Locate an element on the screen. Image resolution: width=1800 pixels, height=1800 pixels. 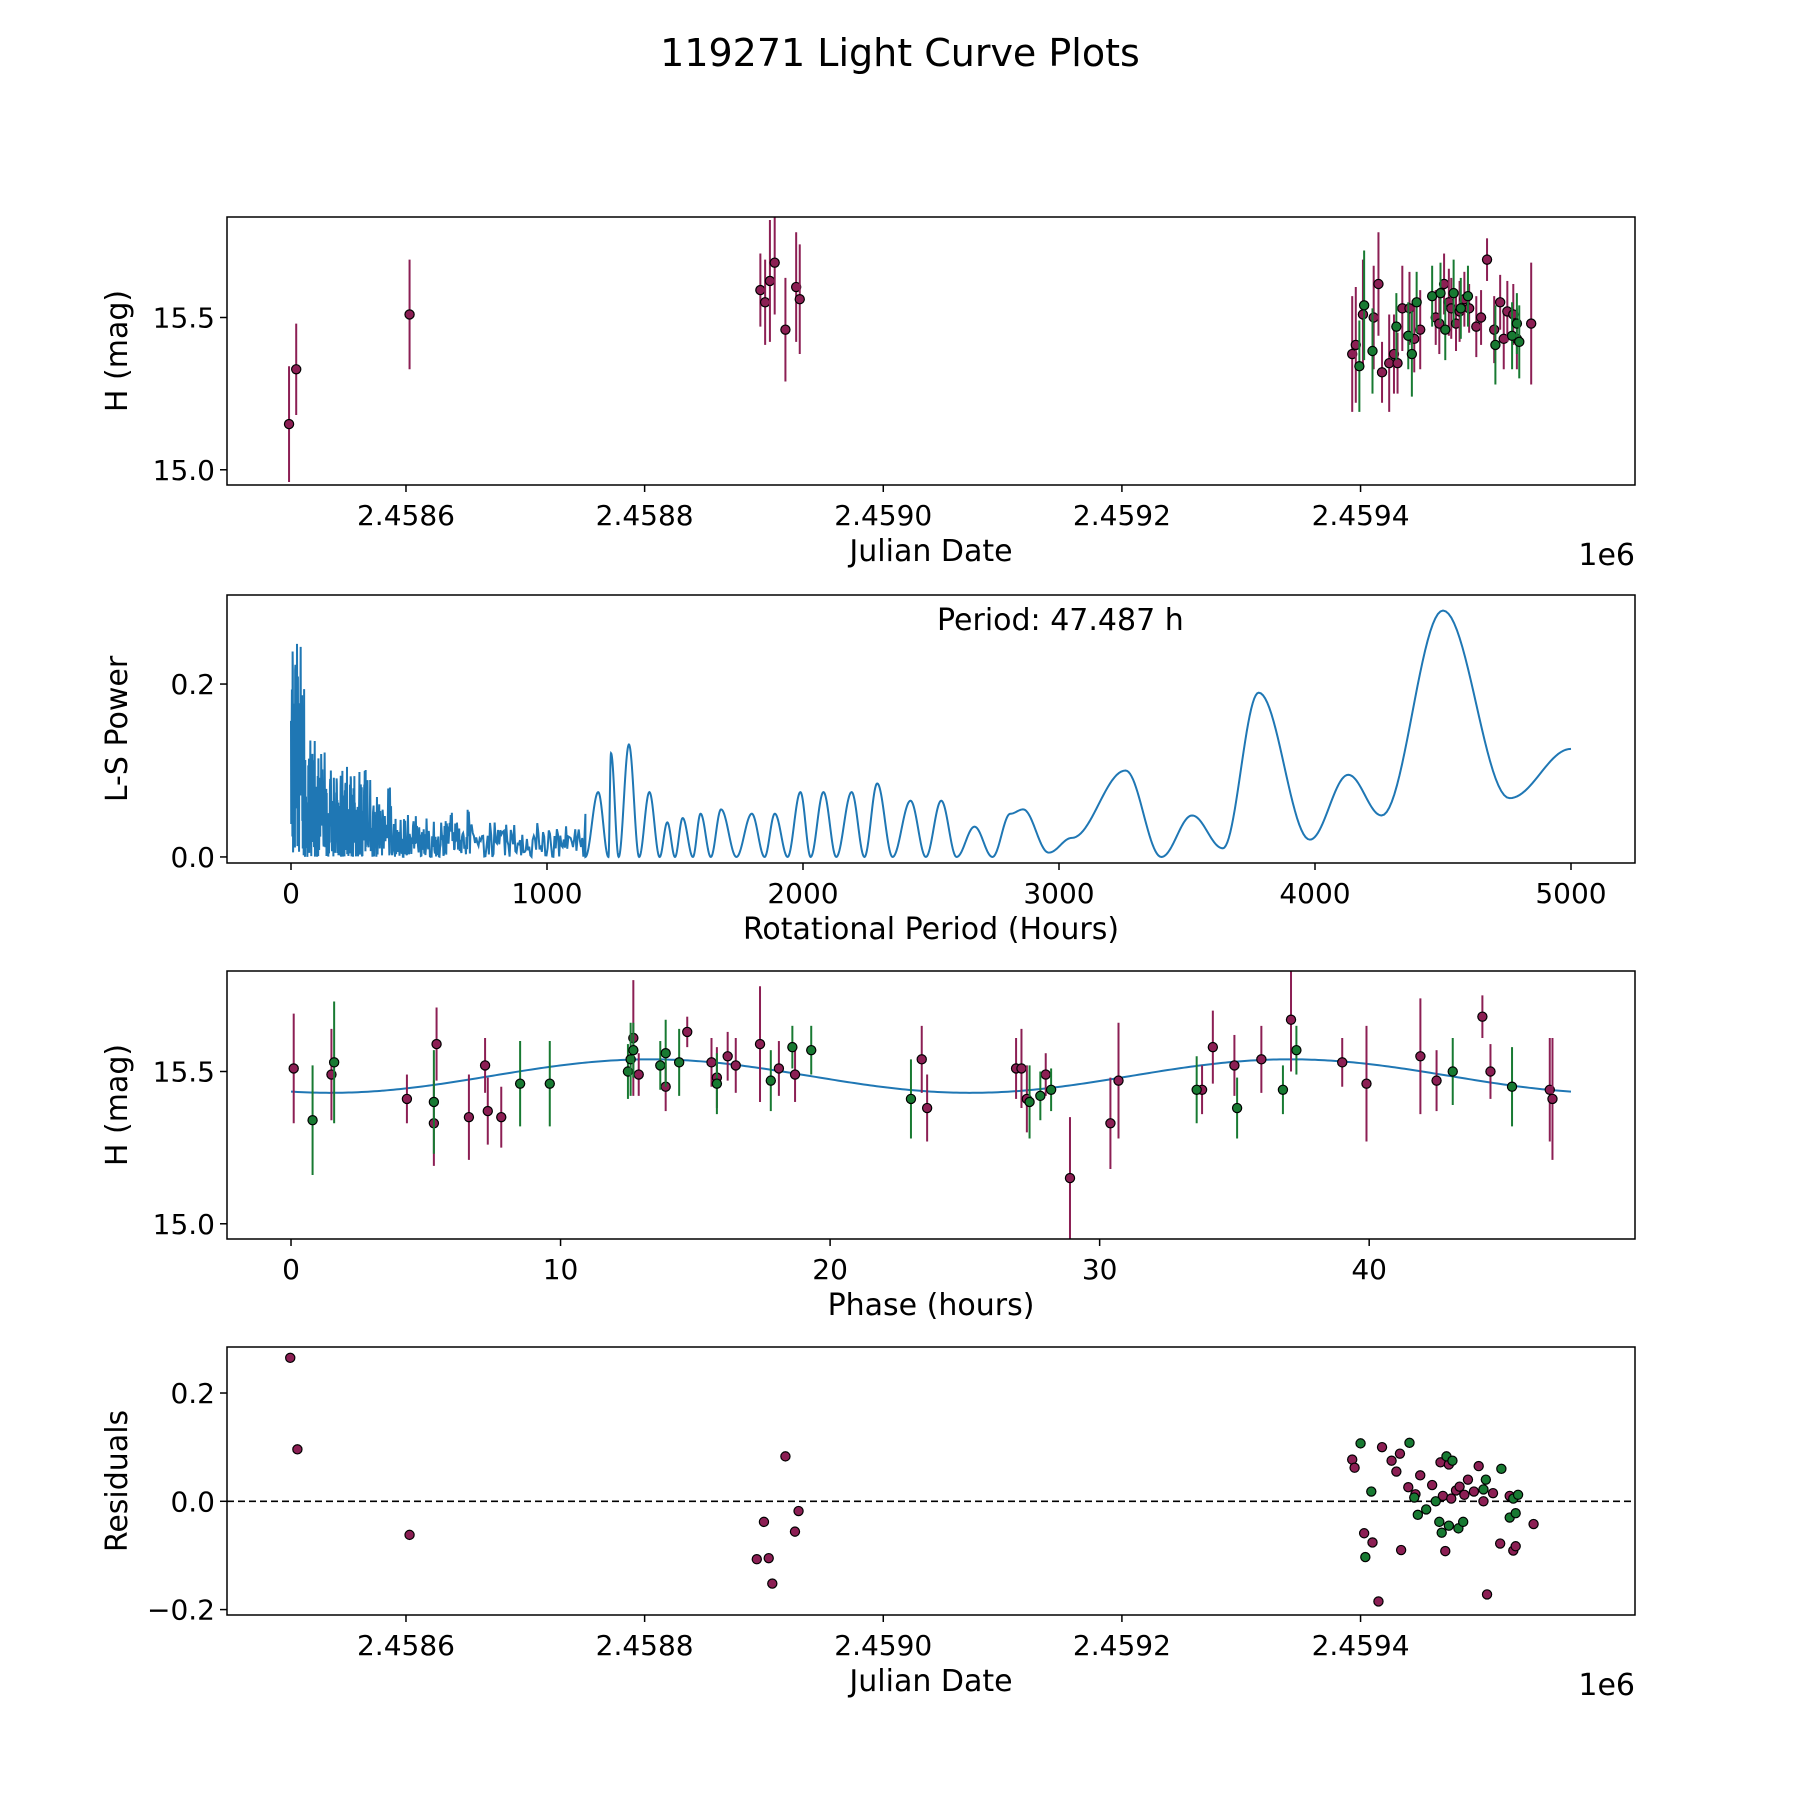
x-tick-label: 20 is located at coordinates (830, 1269).